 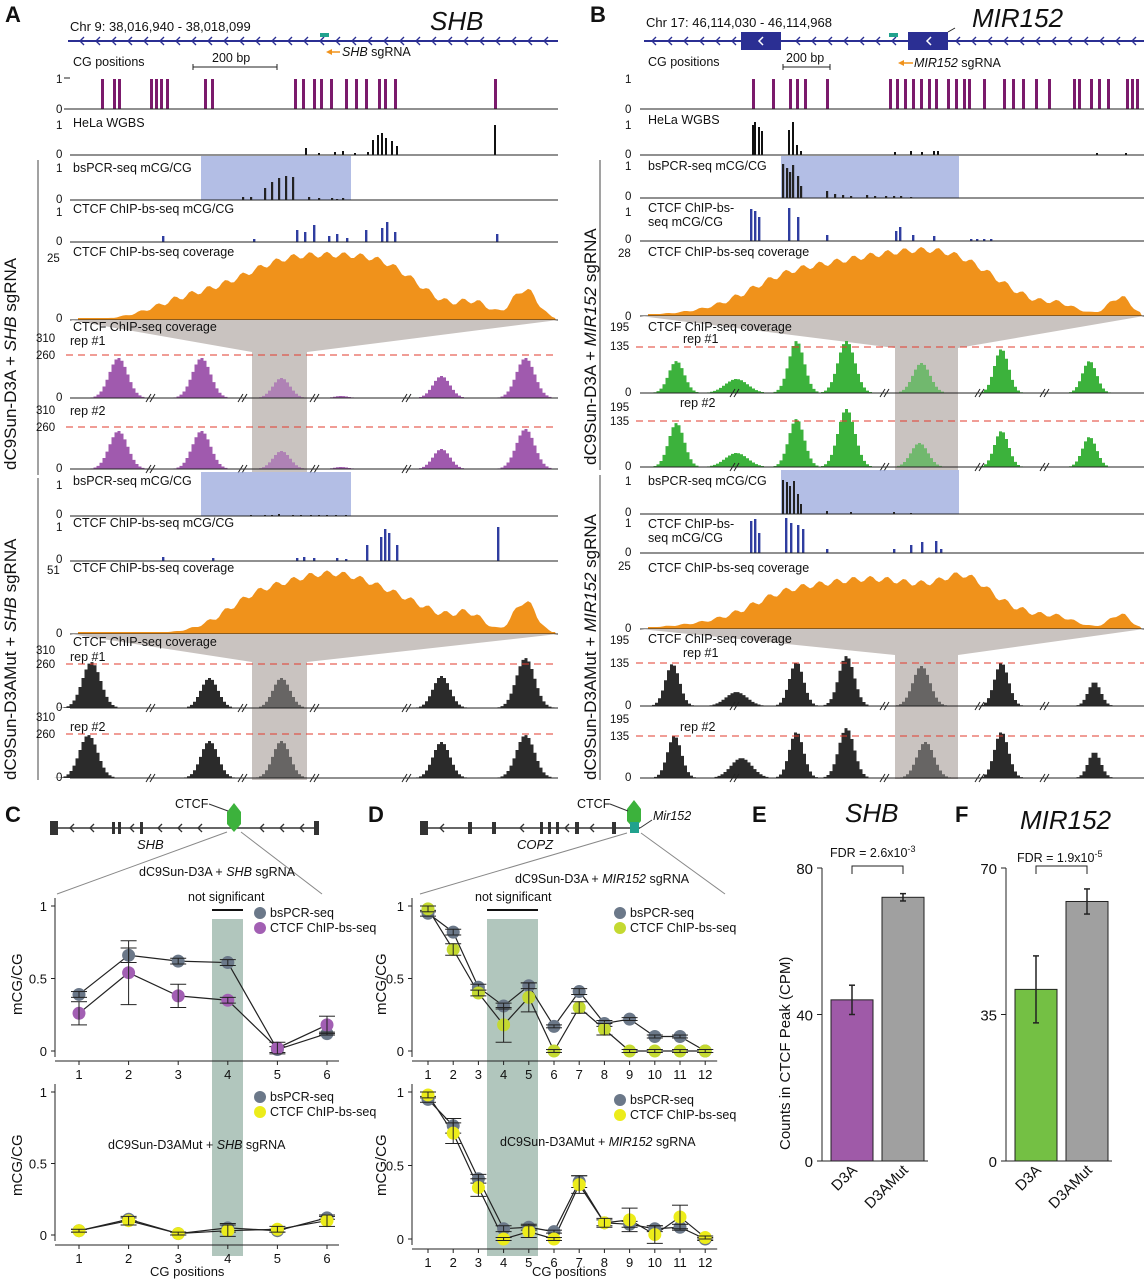 What do you see at coordinates (700, 339) in the screenshot?
I see `b-g1-rep1: rep #1` at bounding box center [700, 339].